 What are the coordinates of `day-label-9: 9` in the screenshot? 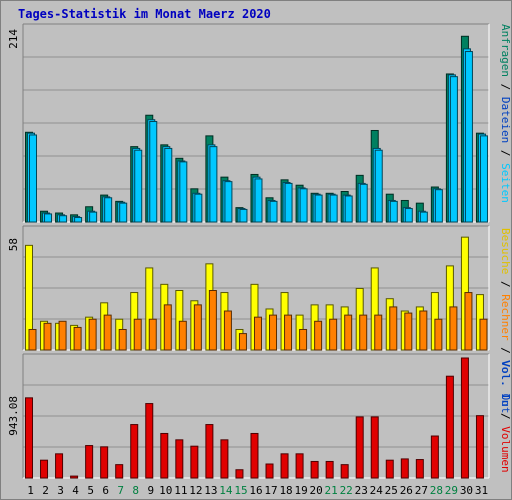 It's located at (150, 490).